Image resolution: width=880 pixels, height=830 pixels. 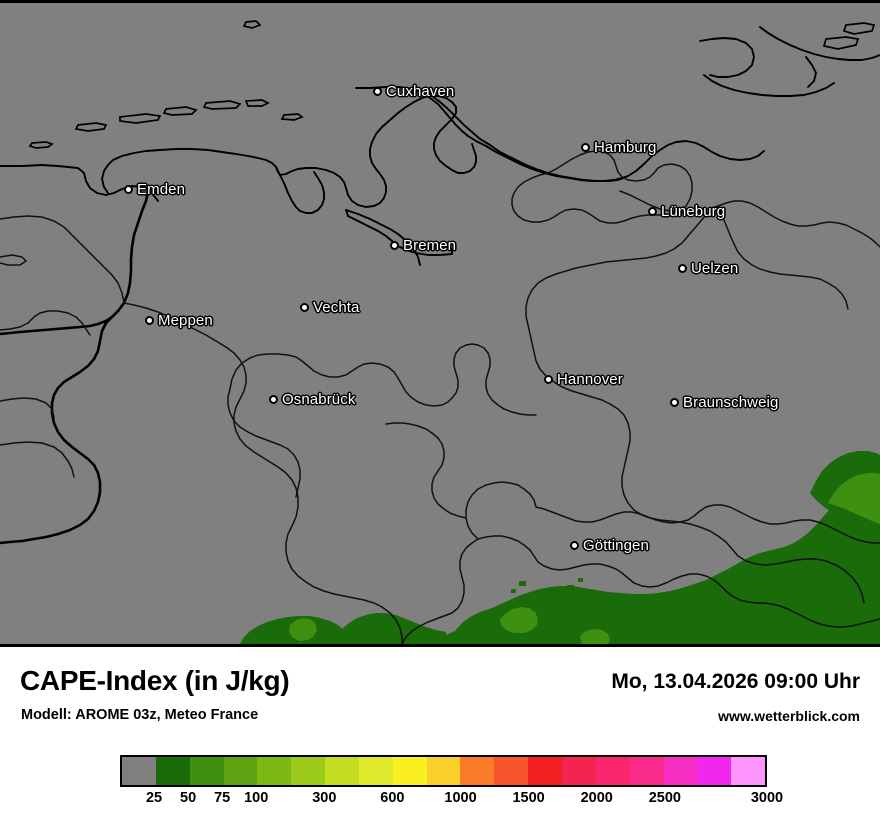 I want to click on national-borders, so click(x=75, y=367).